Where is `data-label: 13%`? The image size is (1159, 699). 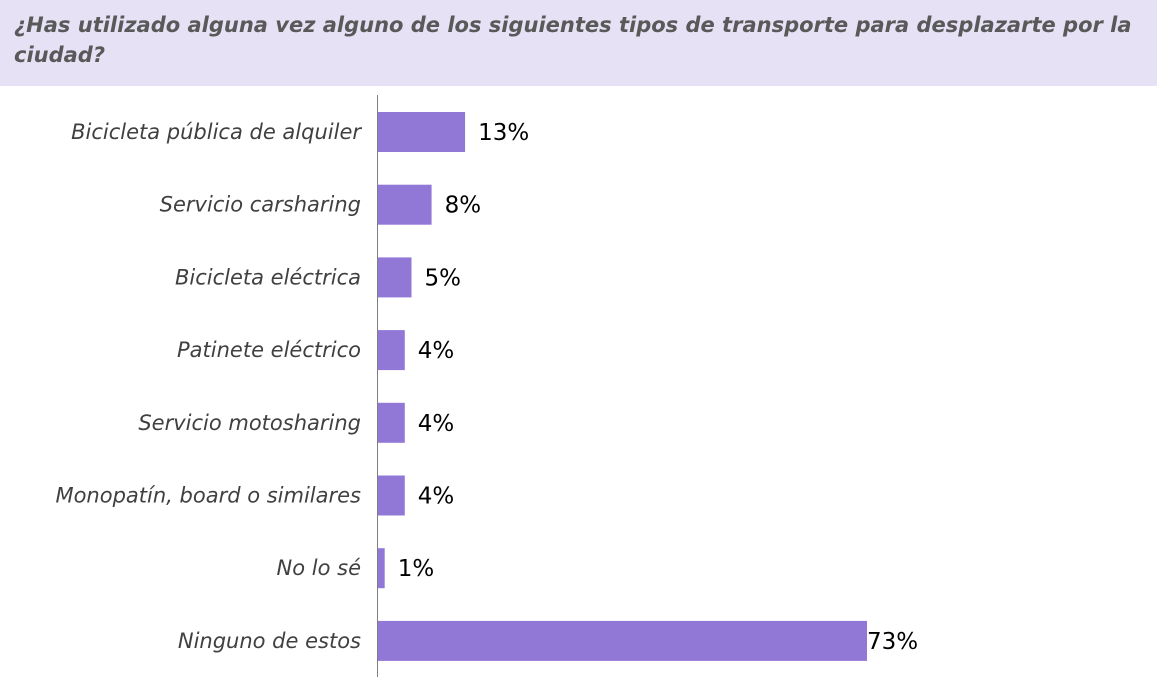
data-label: 13% is located at coordinates (503, 133).